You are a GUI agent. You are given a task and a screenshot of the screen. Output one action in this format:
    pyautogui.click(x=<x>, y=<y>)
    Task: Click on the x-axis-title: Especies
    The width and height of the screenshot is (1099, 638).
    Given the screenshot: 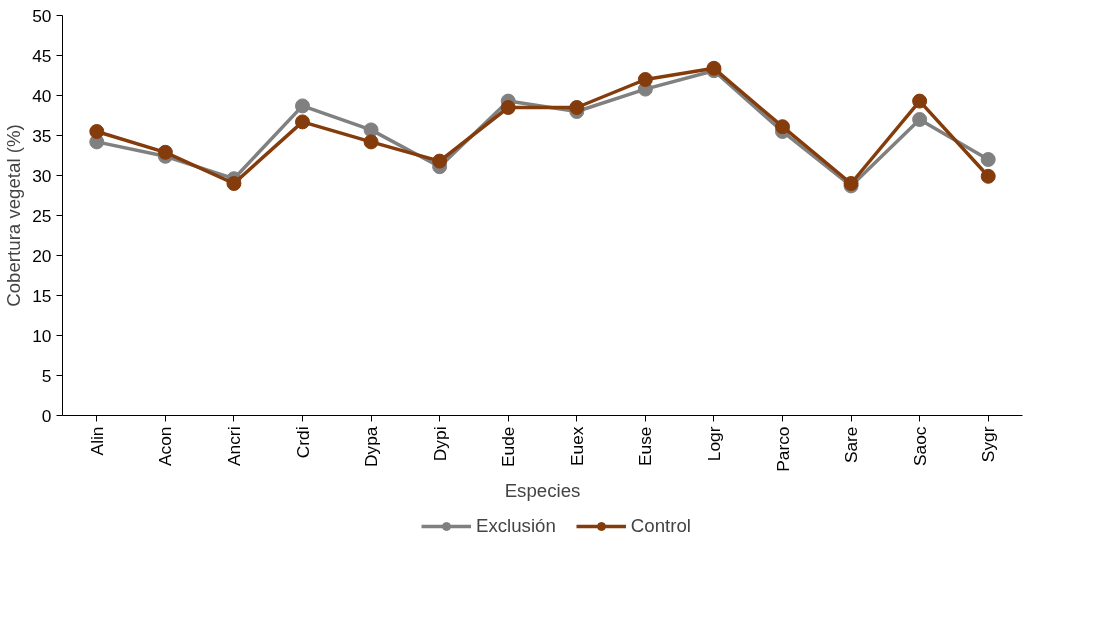 What is the action you would take?
    pyautogui.click(x=542, y=490)
    